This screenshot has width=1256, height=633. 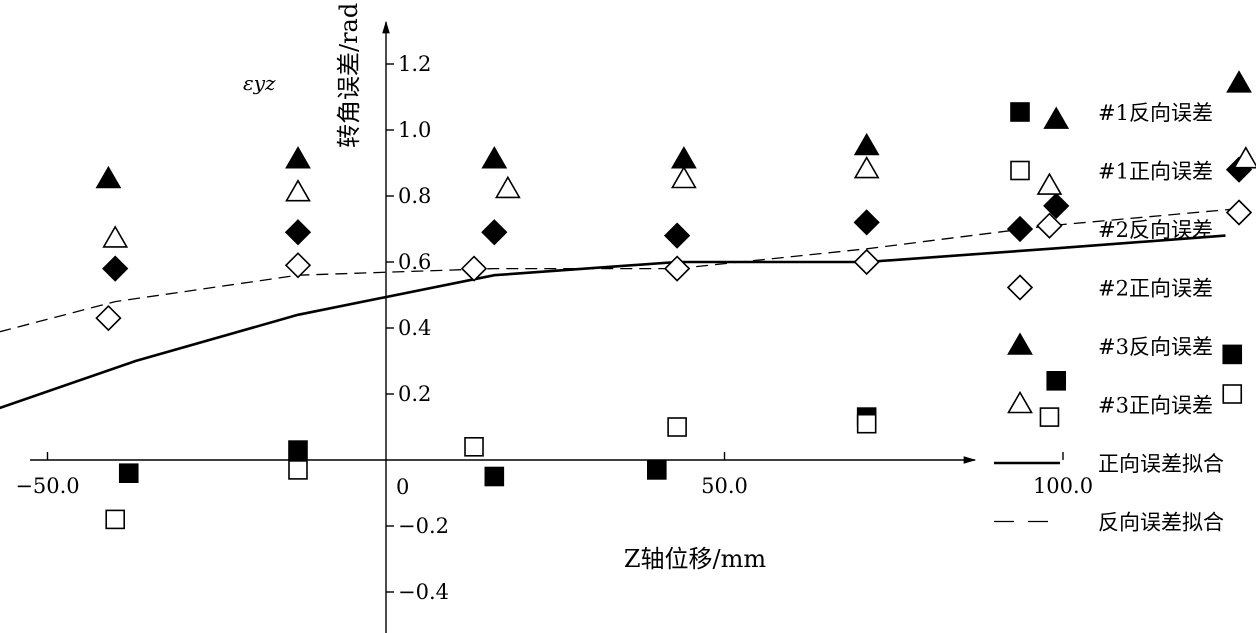 I want to click on y-ticks: 1.2 1.0 0.8 0.6 0.4 0.2 −0.2 −0.4, so click(x=417, y=328).